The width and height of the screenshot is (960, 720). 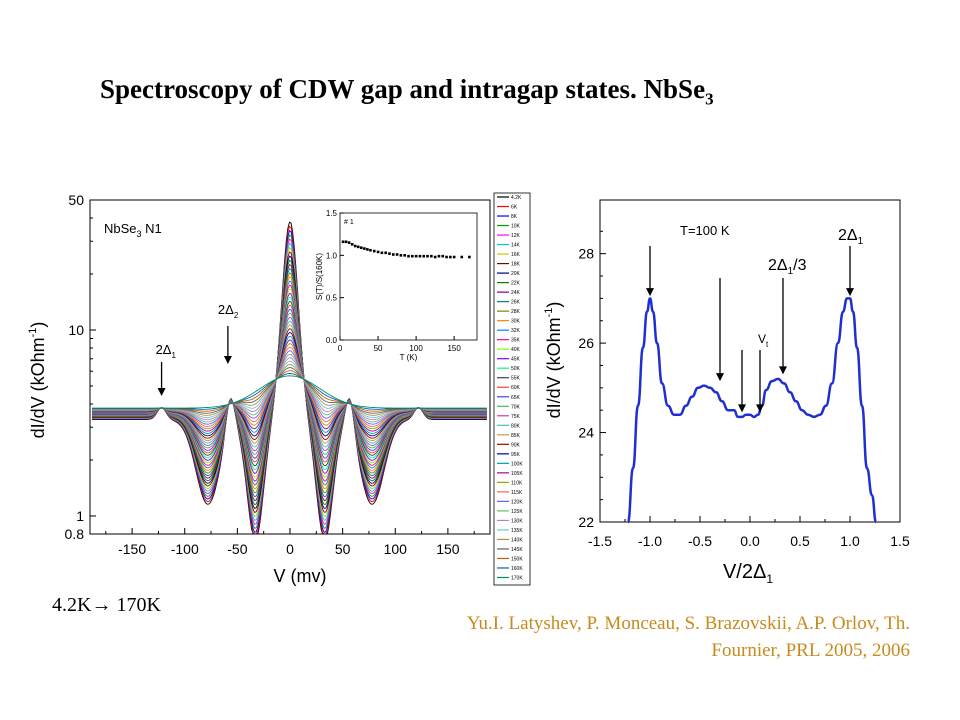 I want to click on legend-entry: 100K, so click(x=517, y=464).